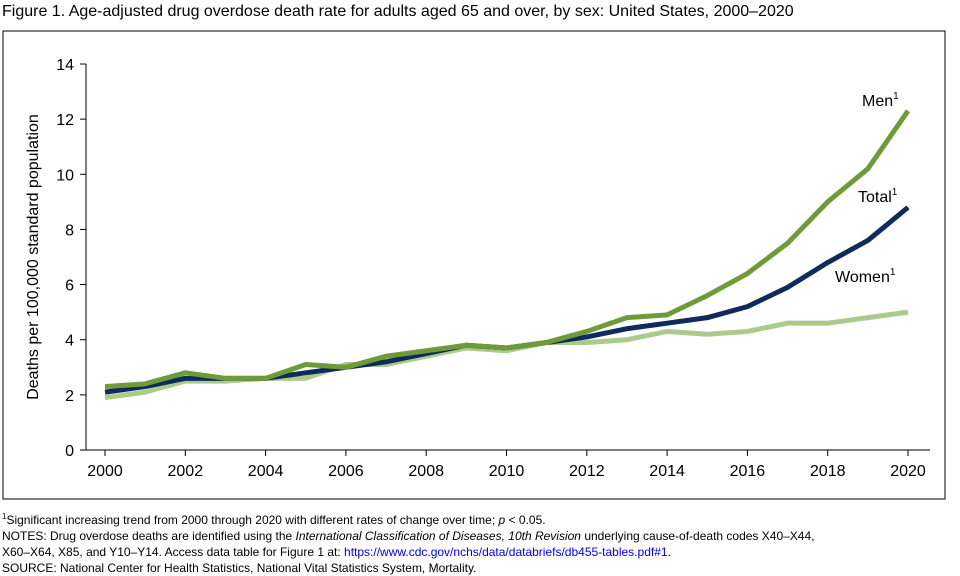 Image resolution: width=960 pixels, height=576 pixels. I want to click on y-tick-label: 4, so click(69, 341).